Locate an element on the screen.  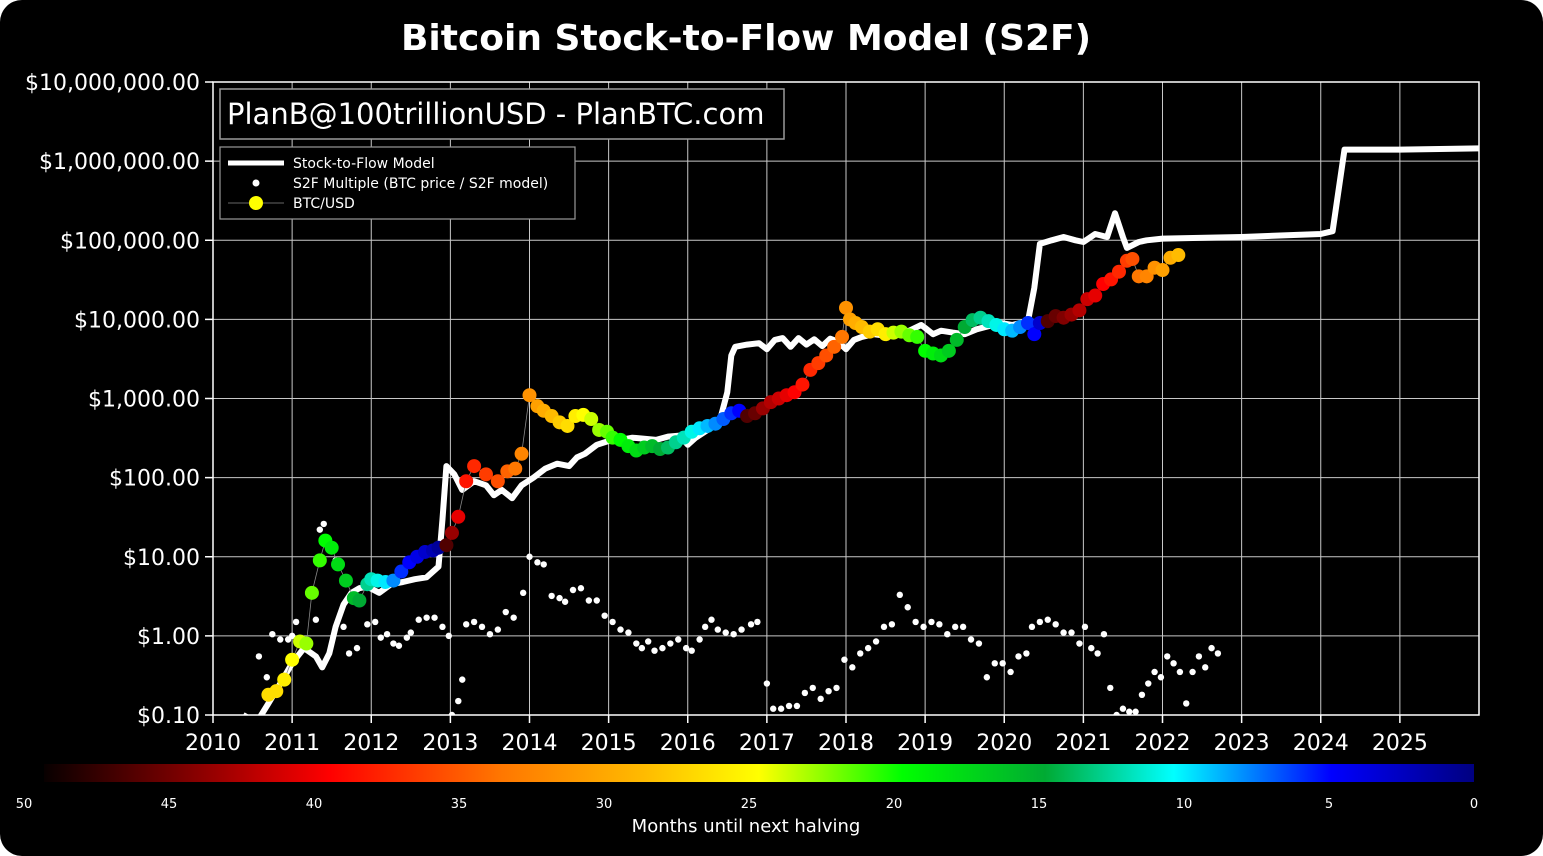
colorbar-tick-label: 10 is located at coordinates (1184, 804).